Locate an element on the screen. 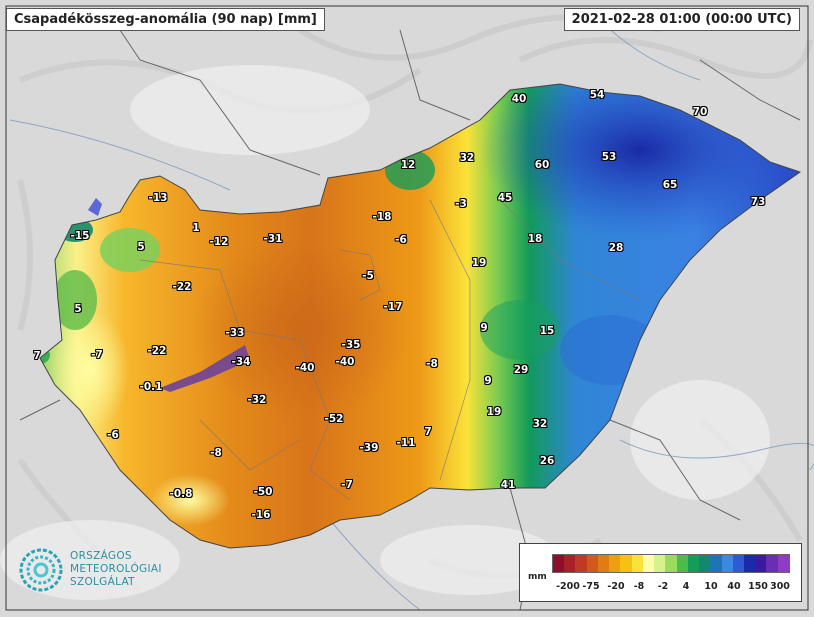 Image resolution: width=814 pixels, height=617 pixels. legend-unit: mm is located at coordinates (537, 577).